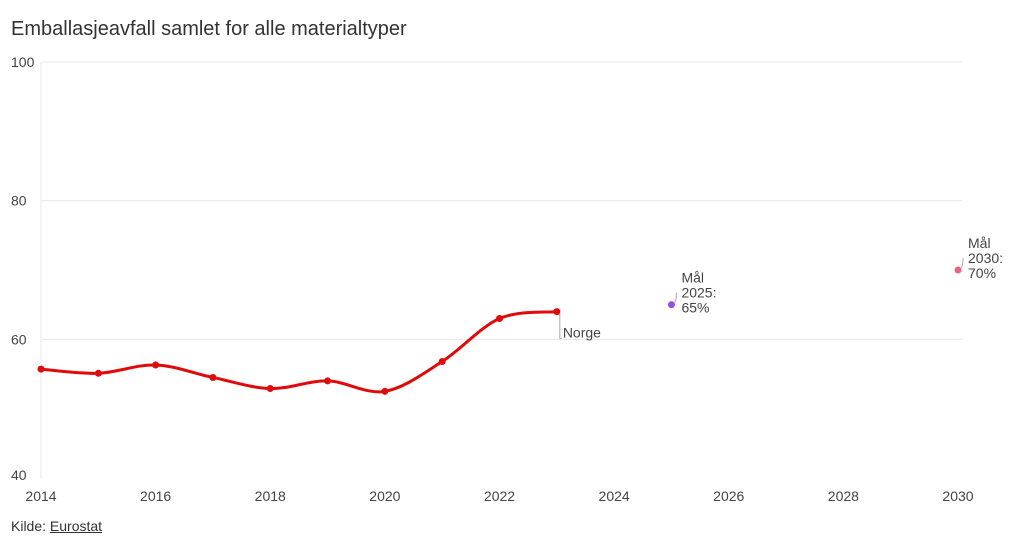 This screenshot has height=547, width=1020. What do you see at coordinates (19, 339) in the screenshot?
I see `y-tick-label: 60` at bounding box center [19, 339].